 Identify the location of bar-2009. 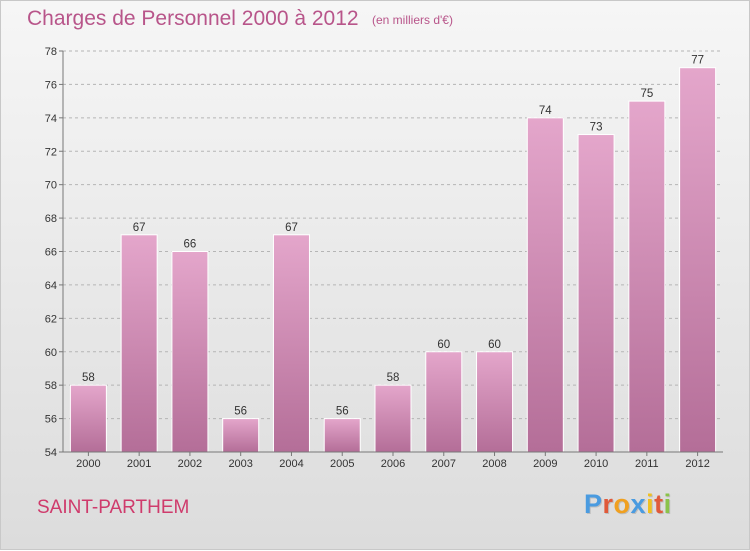
(545, 285).